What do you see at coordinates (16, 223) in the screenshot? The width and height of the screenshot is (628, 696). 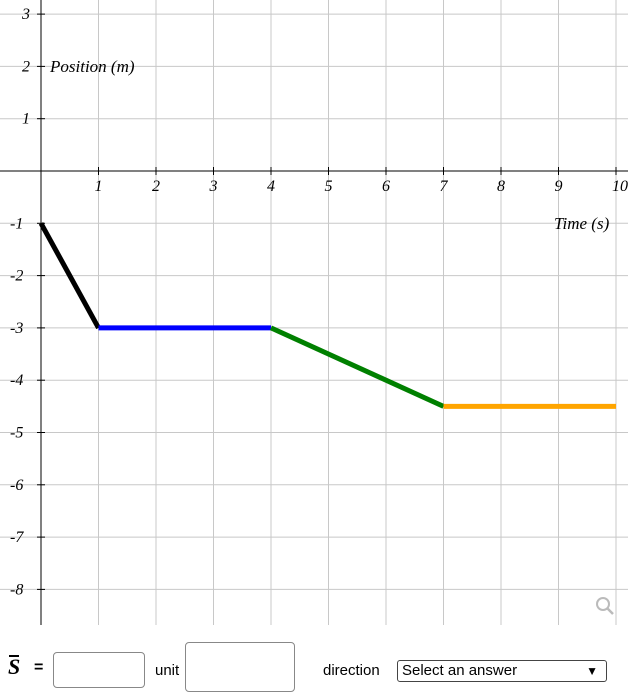 I see `y-tick-label: -1` at bounding box center [16, 223].